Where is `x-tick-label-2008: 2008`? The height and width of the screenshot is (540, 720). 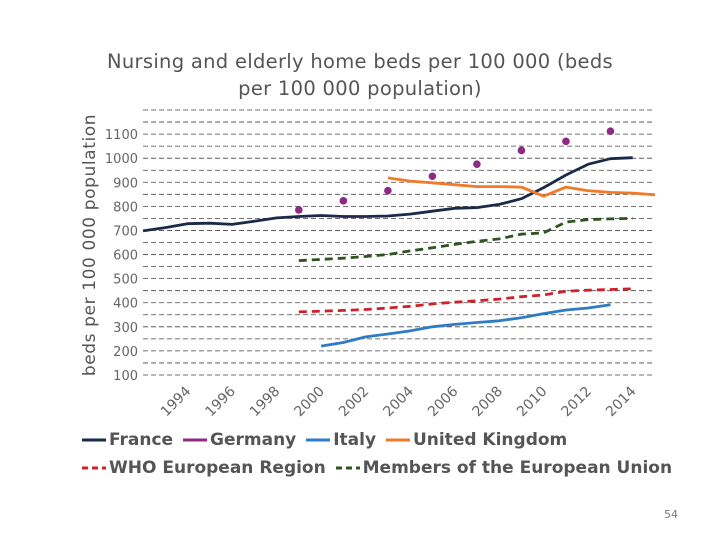 x-tick-label-2008: 2008 is located at coordinates (487, 402).